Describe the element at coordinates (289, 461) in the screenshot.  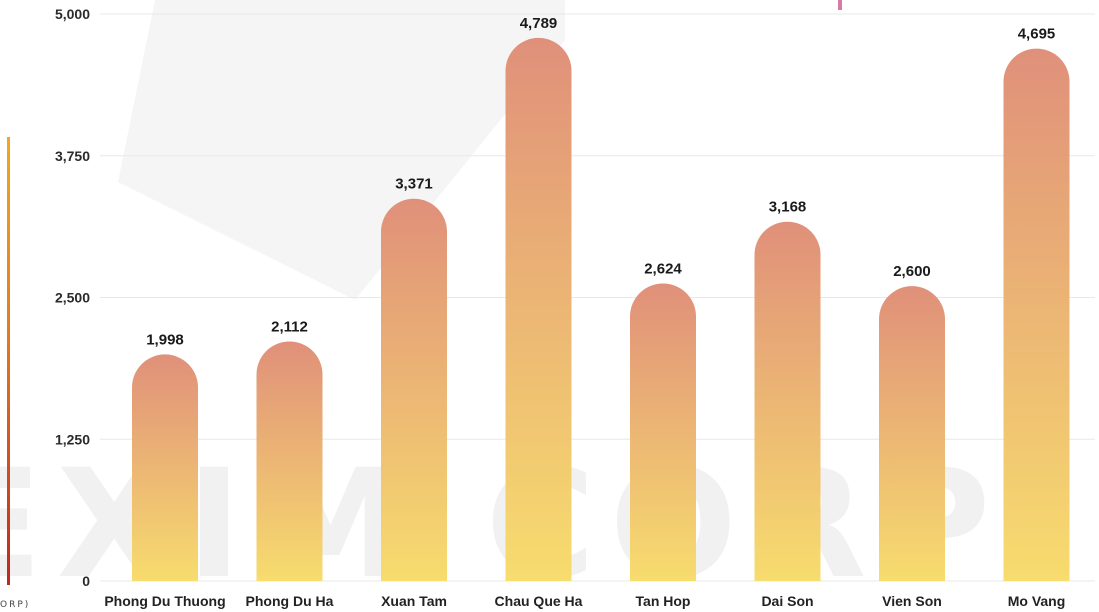
I see `bar-phong-du-ha` at that location.